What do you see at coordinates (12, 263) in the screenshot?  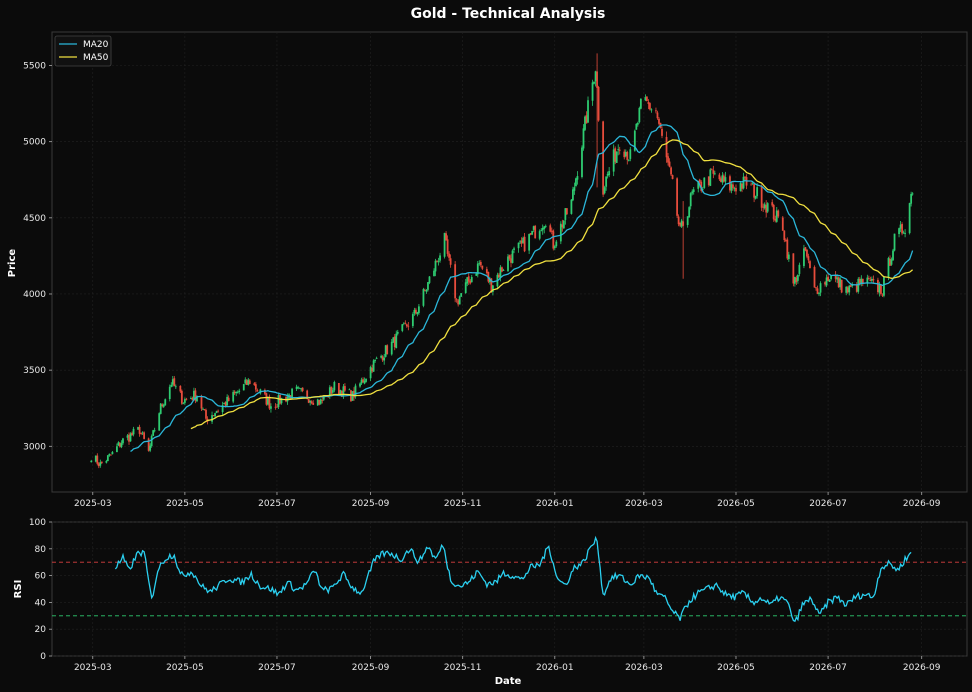 I see `price-y-axis-label: Price` at bounding box center [12, 263].